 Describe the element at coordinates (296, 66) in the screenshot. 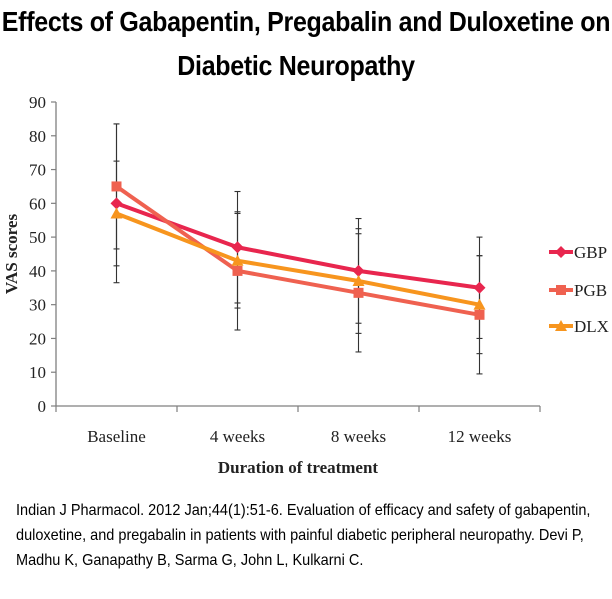

I see `chart-title-line-2: Diabetic Neuropathy` at that location.